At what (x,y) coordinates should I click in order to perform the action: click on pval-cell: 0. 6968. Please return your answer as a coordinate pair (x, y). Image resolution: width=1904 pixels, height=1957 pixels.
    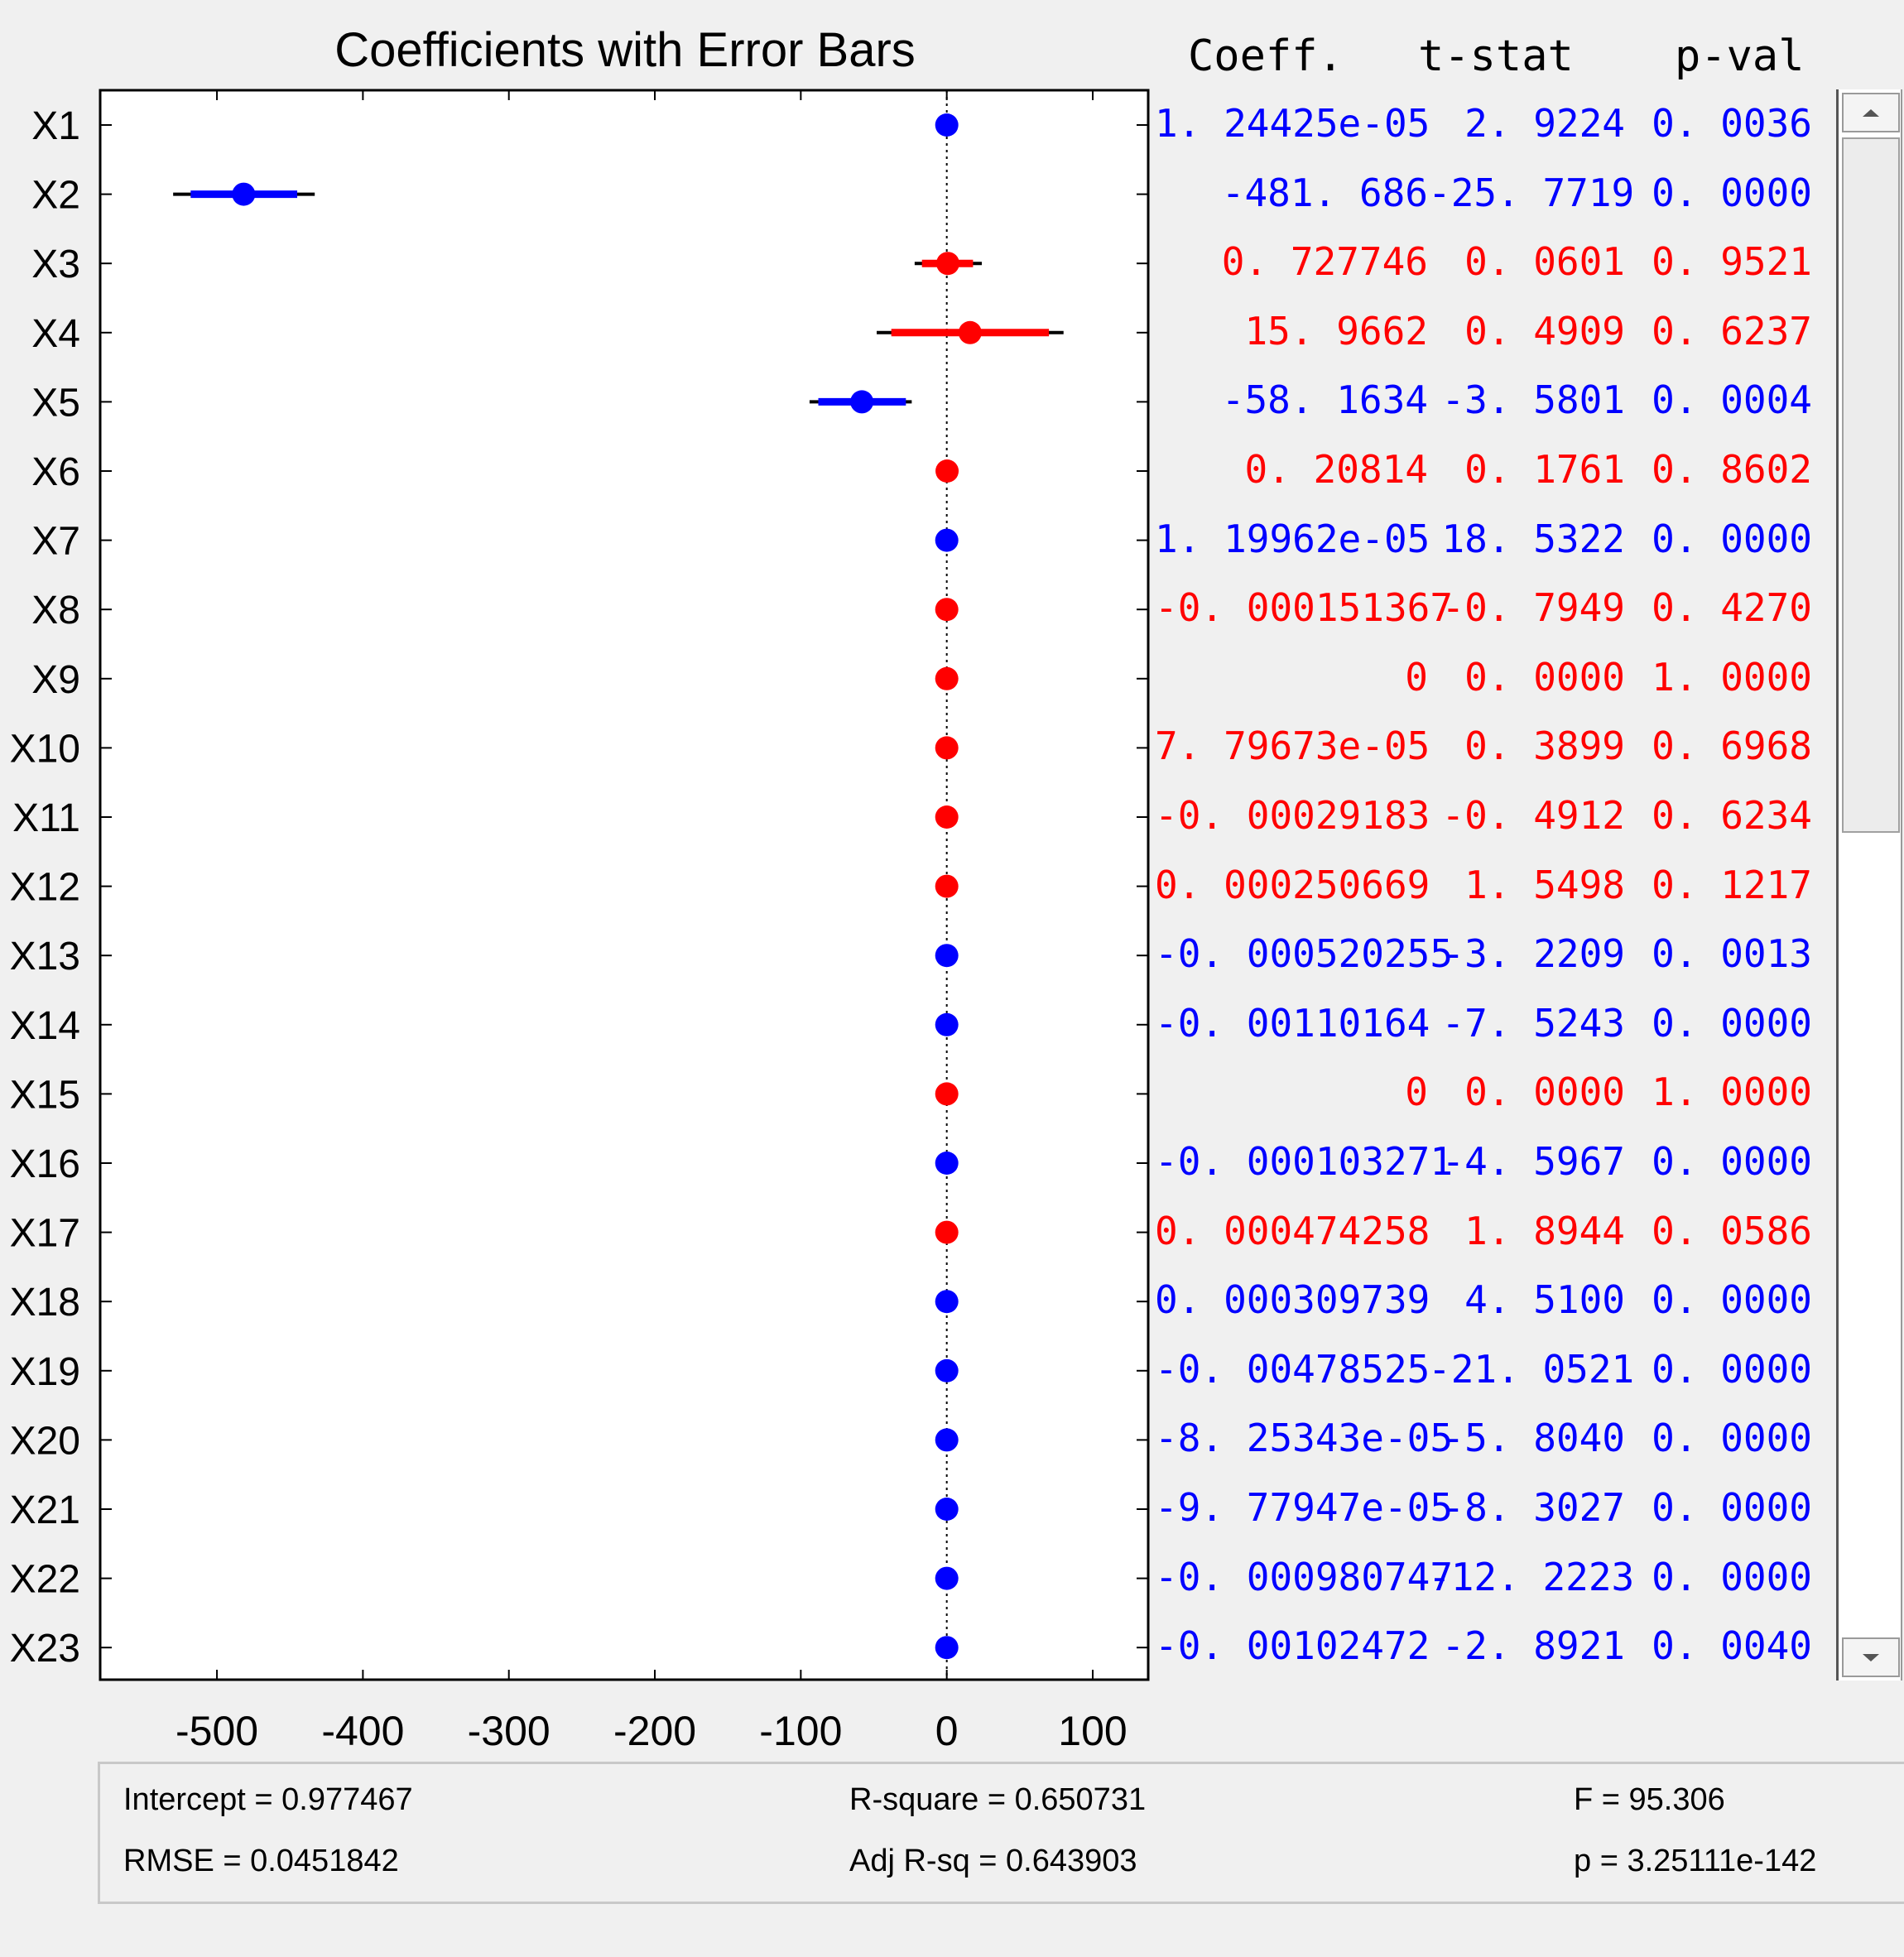
    Looking at the image, I should click on (1732, 746).